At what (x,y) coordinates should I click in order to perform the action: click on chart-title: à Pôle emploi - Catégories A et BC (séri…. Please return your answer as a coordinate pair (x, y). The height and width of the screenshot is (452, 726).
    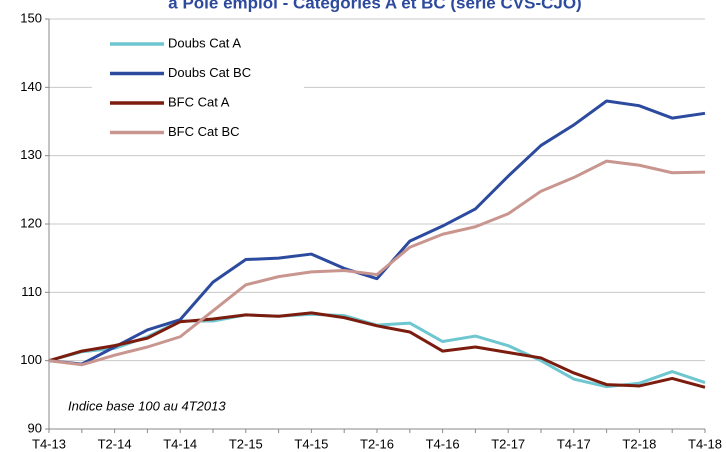
    Looking at the image, I should click on (374, 6).